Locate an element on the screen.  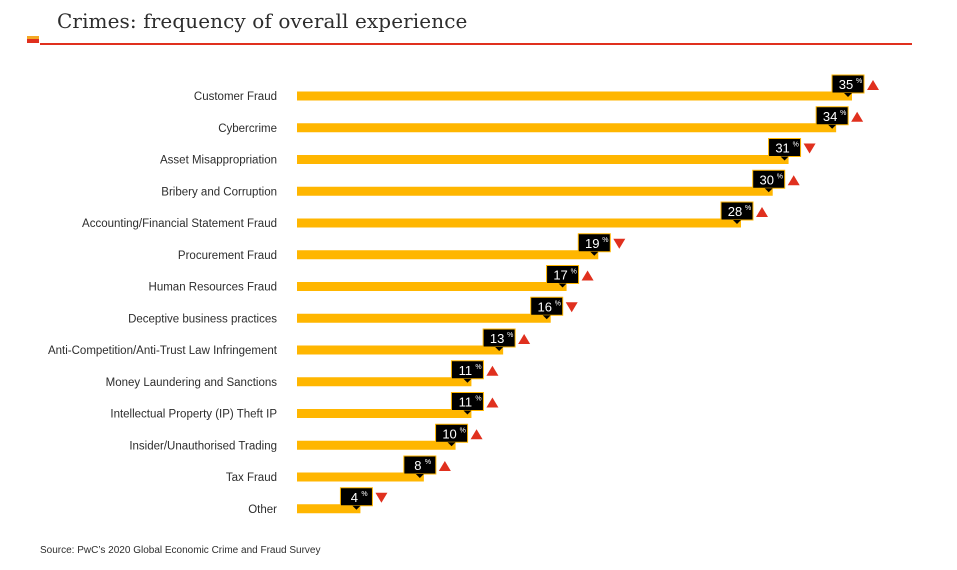
category-label: Procurement Fraud is located at coordinates (227, 256).